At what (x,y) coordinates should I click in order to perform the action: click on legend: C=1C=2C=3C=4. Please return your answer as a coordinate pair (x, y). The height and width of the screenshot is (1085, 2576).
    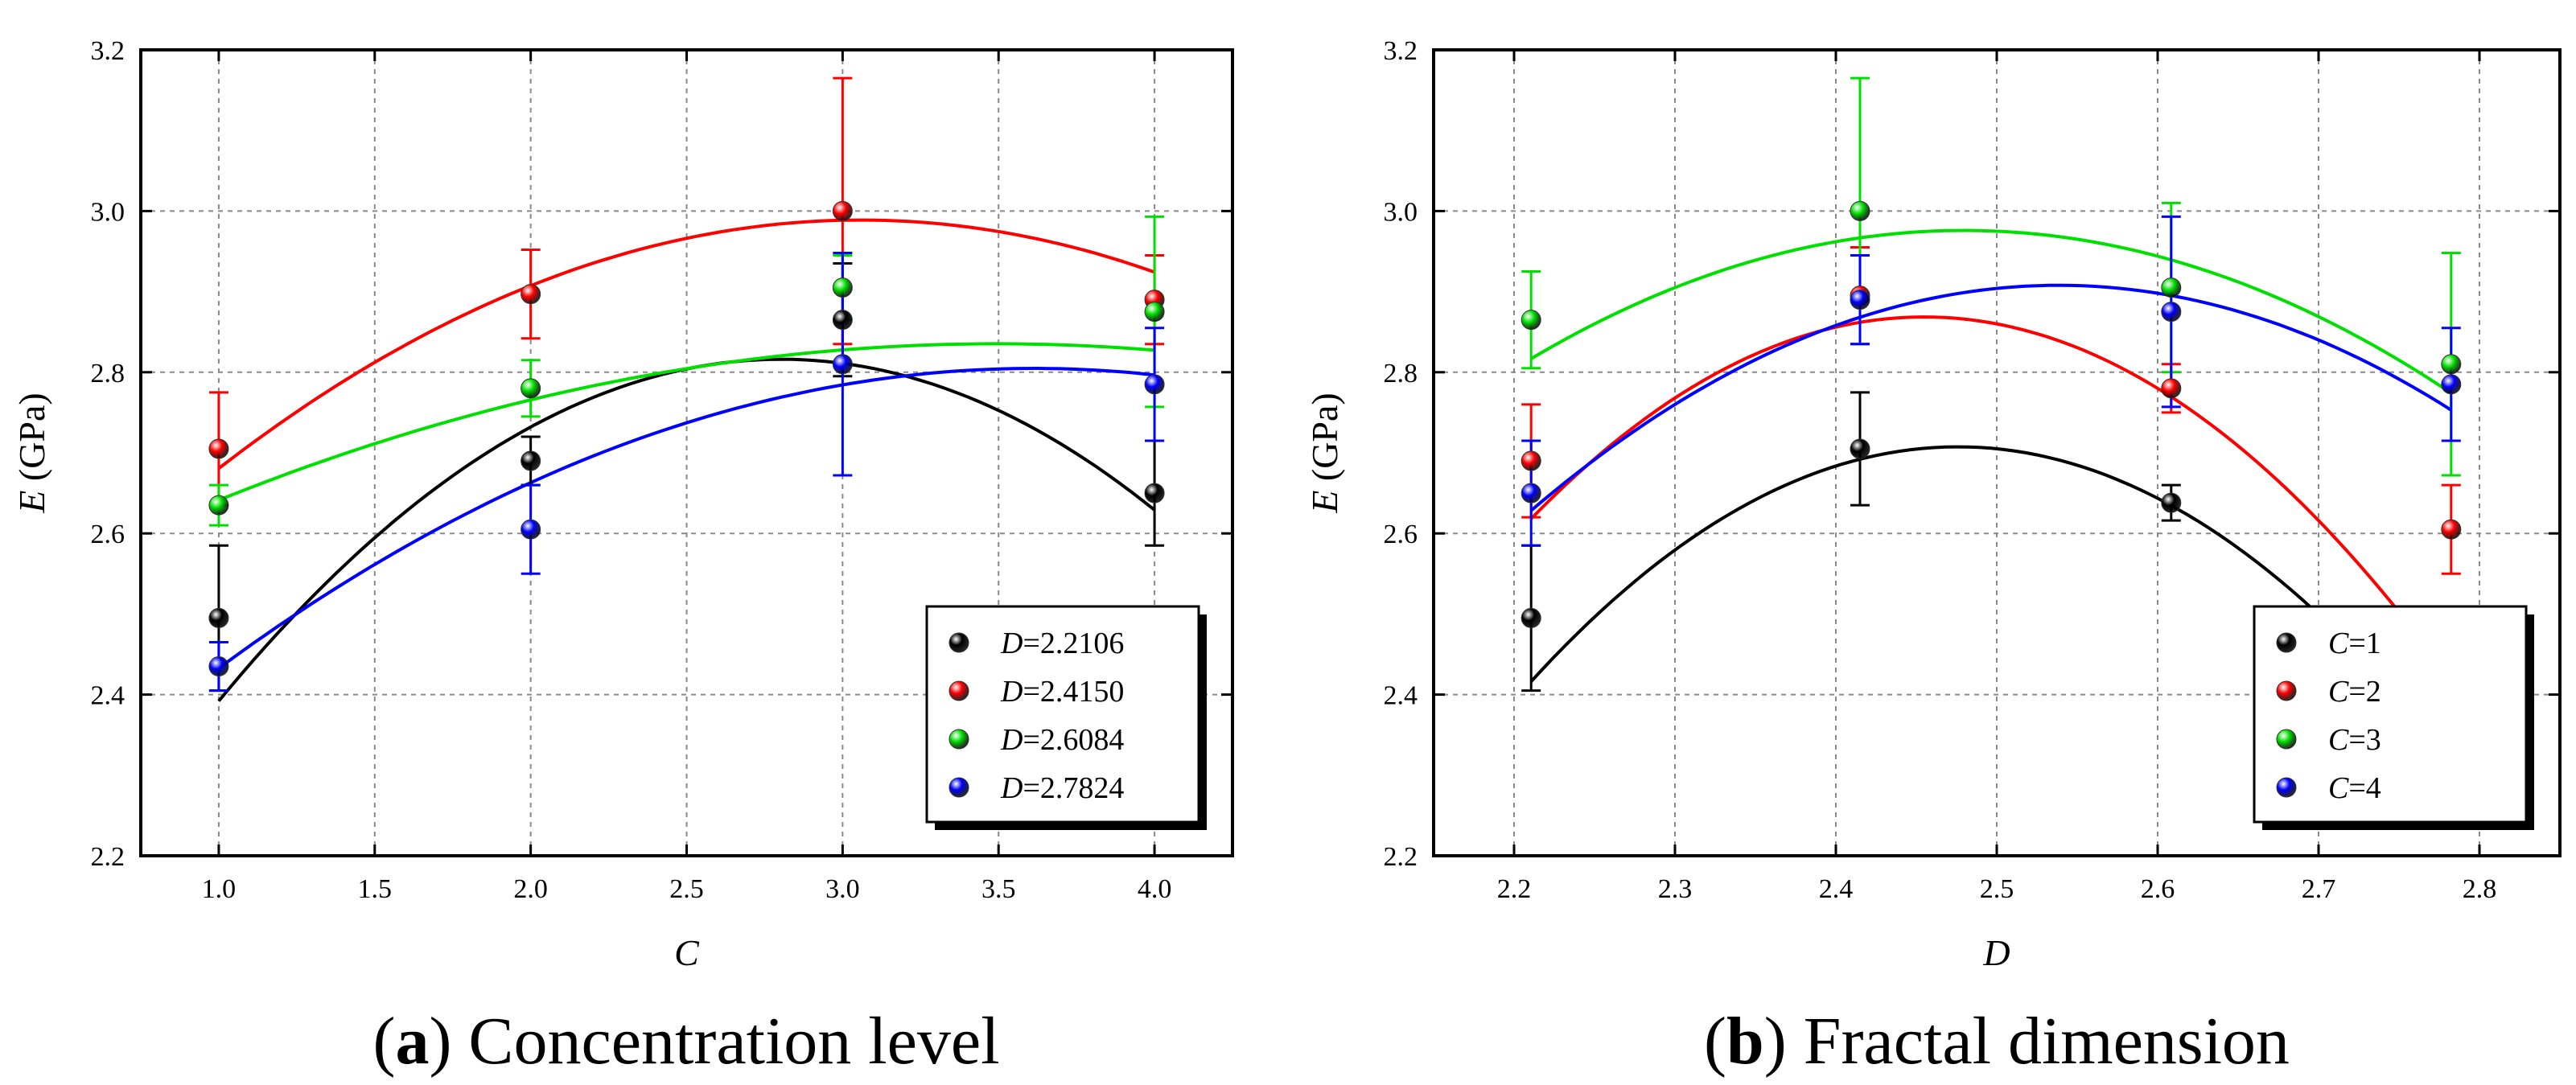
    Looking at the image, I should click on (2393, 717).